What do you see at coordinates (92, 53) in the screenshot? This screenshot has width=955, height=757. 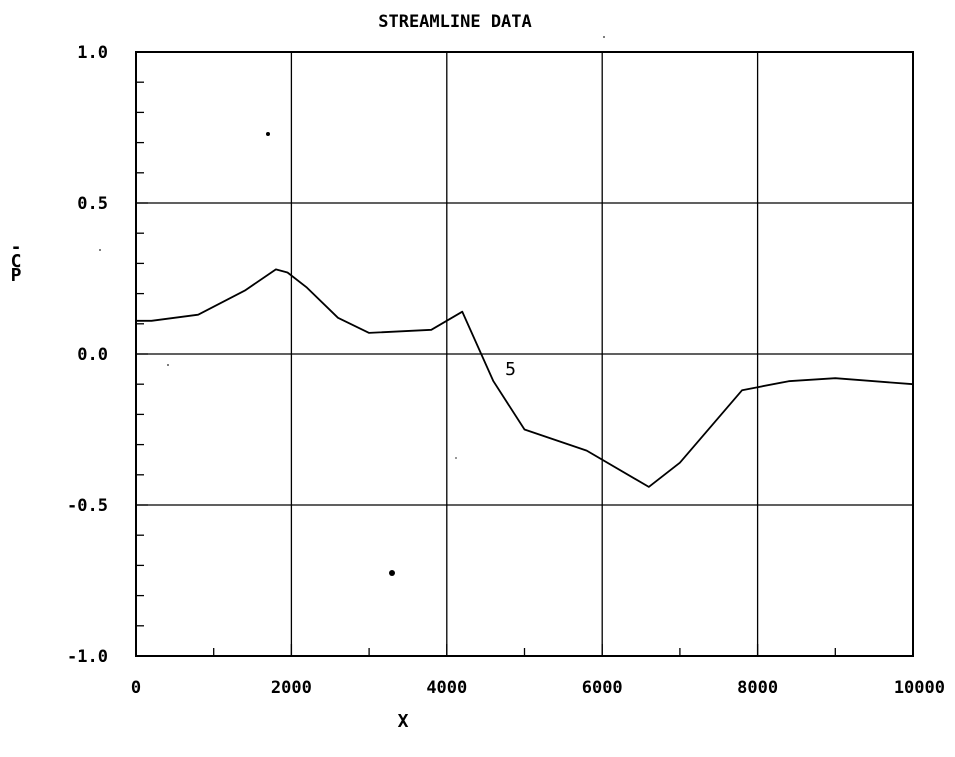 I see `y-tick-label: 1.0` at bounding box center [92, 53].